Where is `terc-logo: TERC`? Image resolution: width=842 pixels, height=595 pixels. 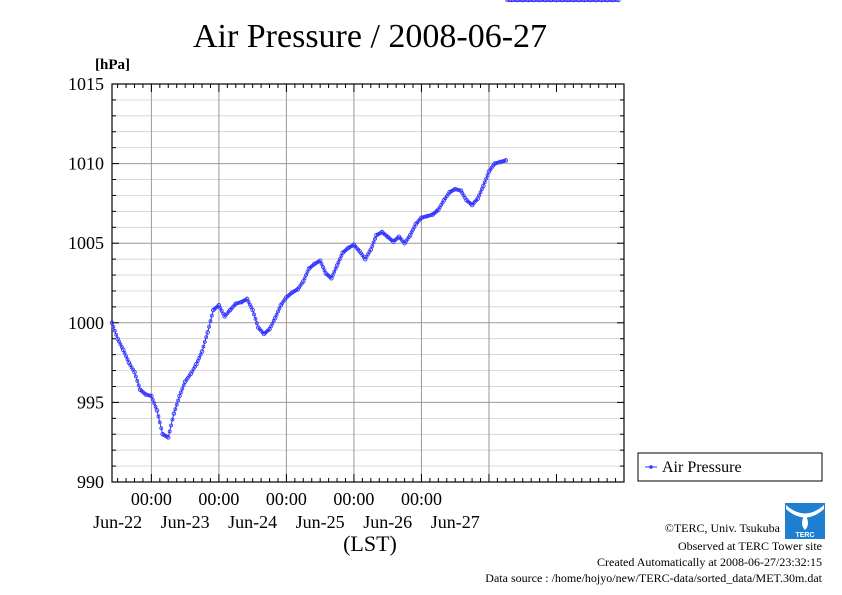 terc-logo: TERC is located at coordinates (805, 521).